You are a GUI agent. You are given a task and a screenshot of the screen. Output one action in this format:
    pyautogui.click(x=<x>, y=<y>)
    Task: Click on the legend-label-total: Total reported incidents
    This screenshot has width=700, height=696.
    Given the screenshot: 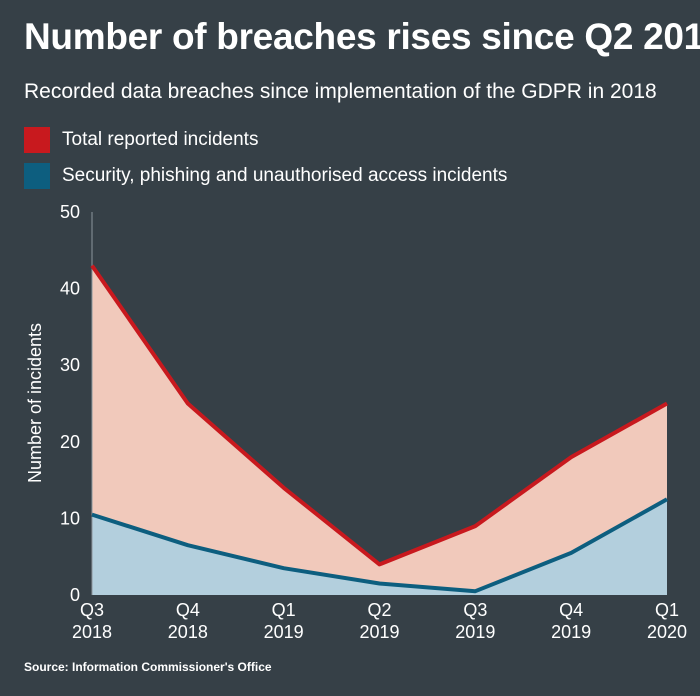 What is the action you would take?
    pyautogui.click(x=160, y=139)
    